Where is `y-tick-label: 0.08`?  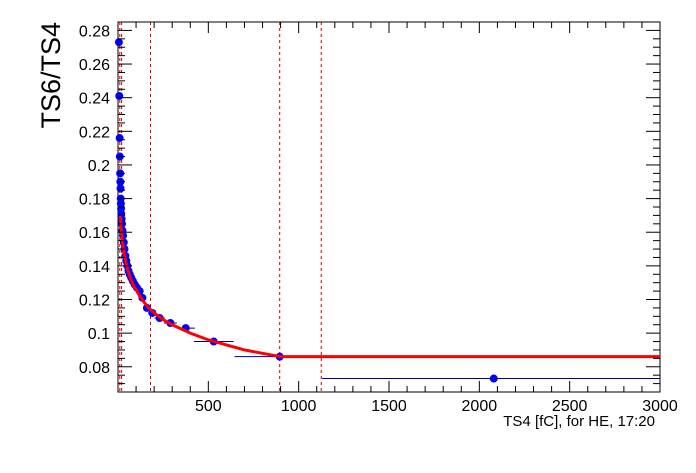
y-tick-label: 0.08 is located at coordinates (94, 368).